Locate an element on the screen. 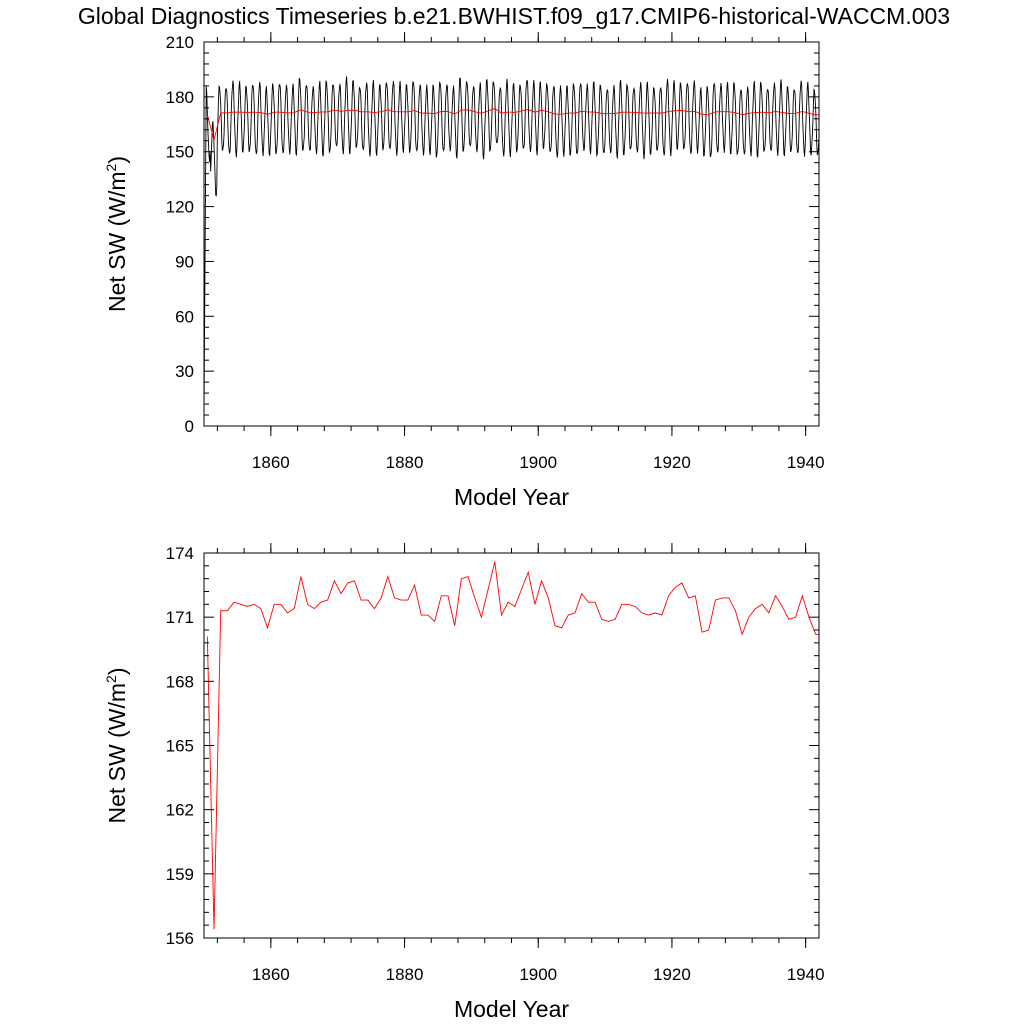 Image resolution: width=1024 pixels, height=1024 pixels. y-tick-label: 159 is located at coordinates (180, 874).